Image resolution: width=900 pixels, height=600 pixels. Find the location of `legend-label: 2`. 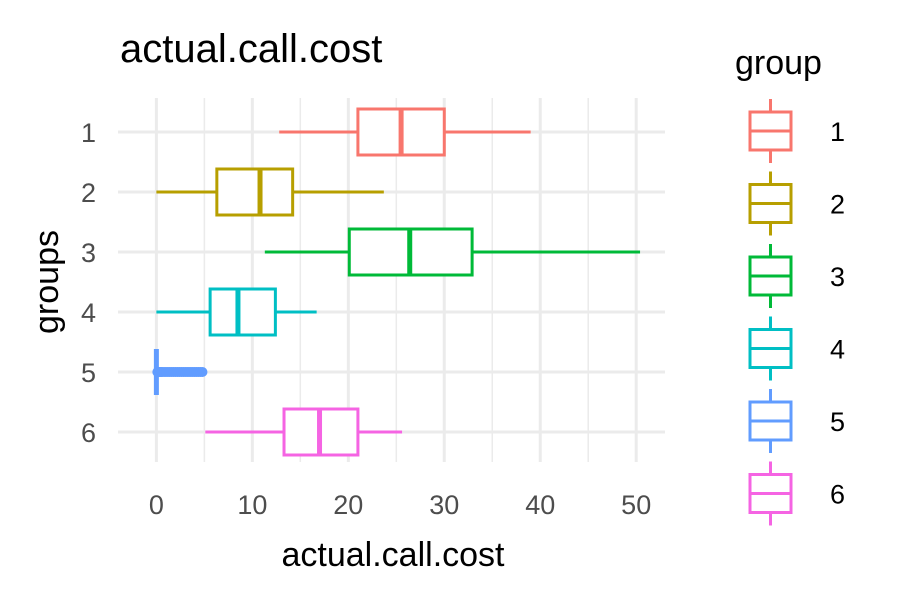

legend-label: 2 is located at coordinates (837, 205).